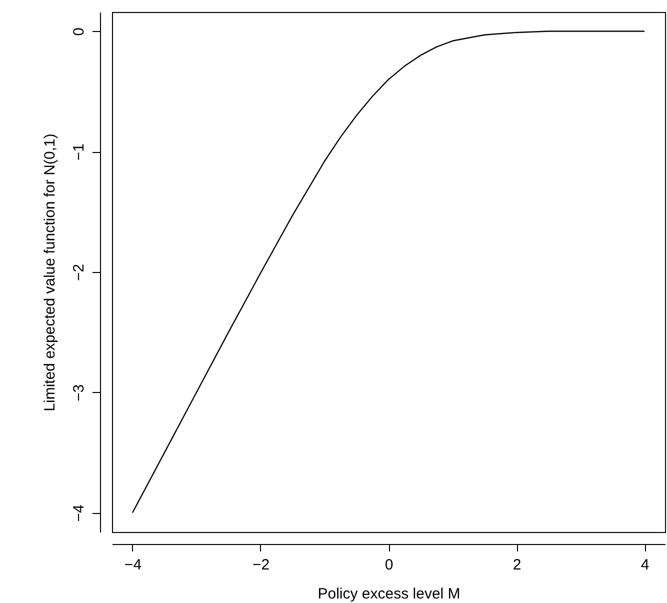  Describe the element at coordinates (79, 513) in the screenshot. I see `y-tick-label: −4` at that location.